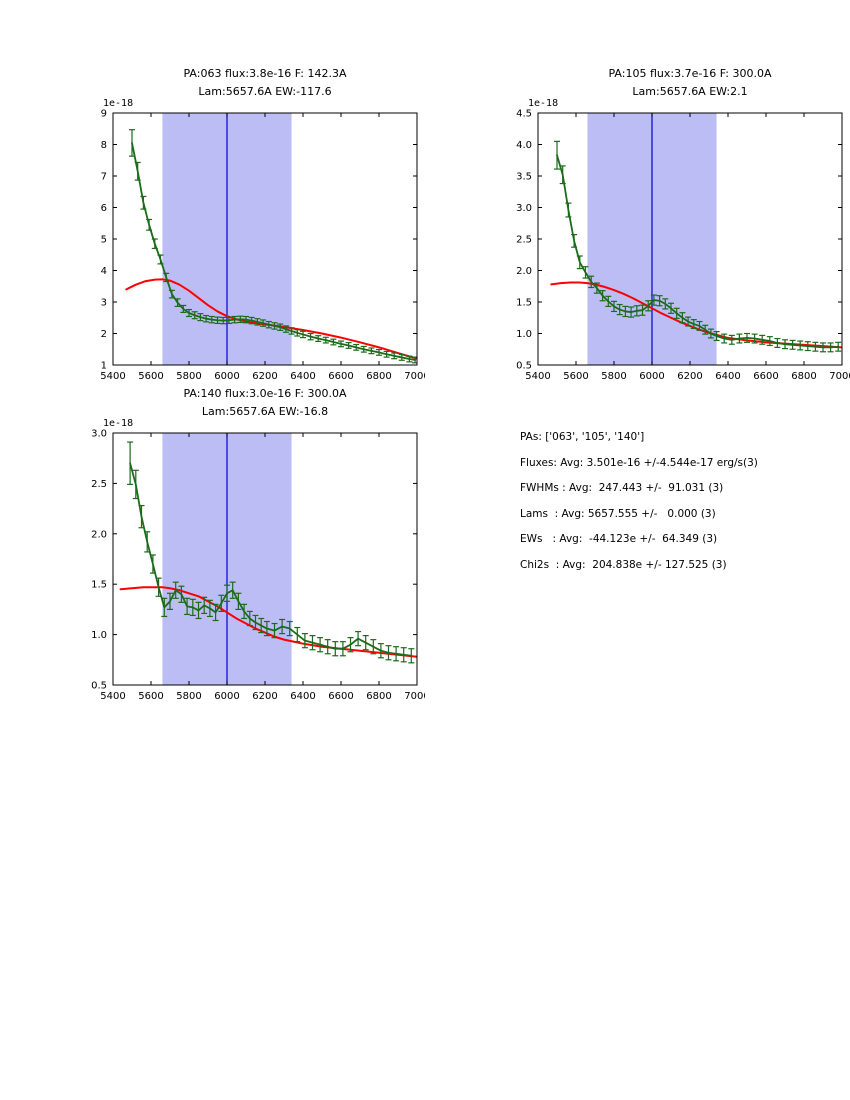 This screenshot has height=1100, width=850. What do you see at coordinates (264, 91) in the screenshot?
I see `plot-subtitle: Lam:5657.6A EW:-117.6` at bounding box center [264, 91].